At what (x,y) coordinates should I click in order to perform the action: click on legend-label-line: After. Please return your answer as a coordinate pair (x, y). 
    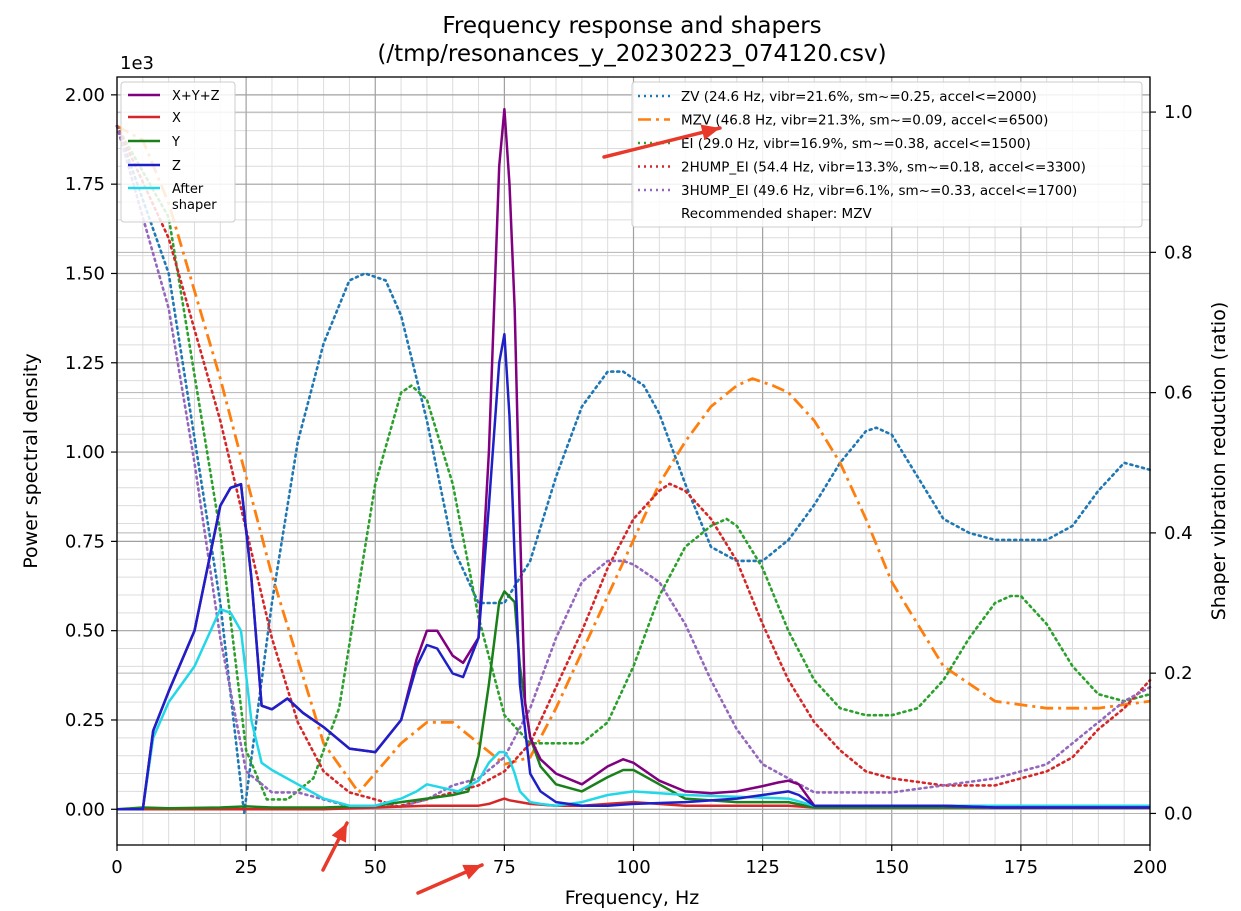
    Looking at the image, I should click on (188, 189).